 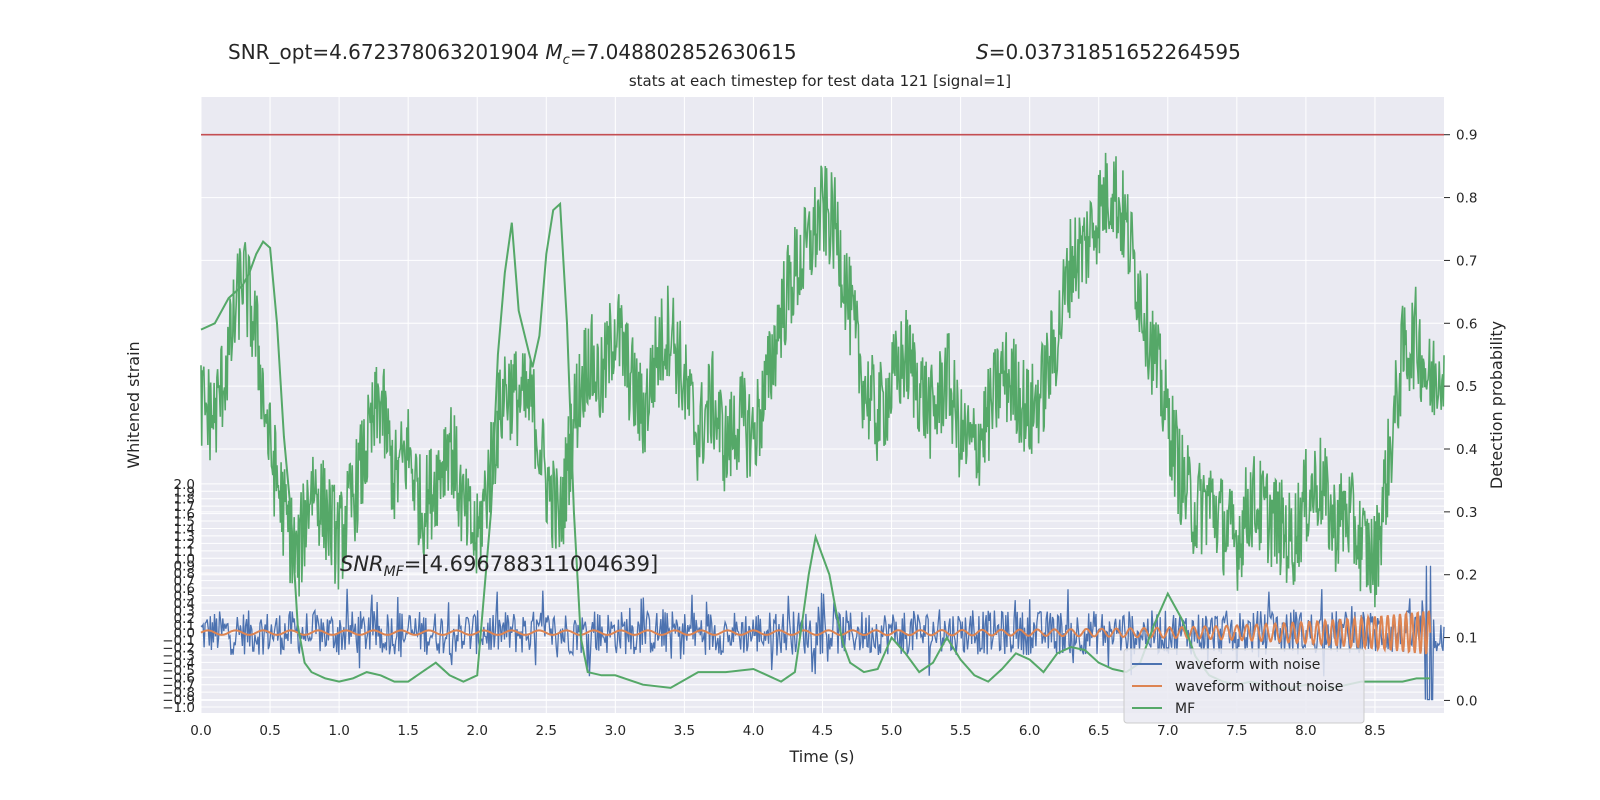 What do you see at coordinates (184, 544) in the screenshot?
I see `y-left-tick-label: 1.2` at bounding box center [184, 544].